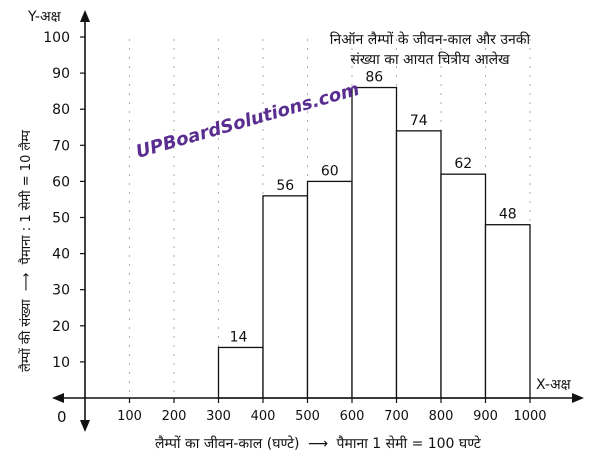 Image resolution: width=595 pixels, height=460 pixels. I want to click on bar-value-label-700-800: 74, so click(419, 121).